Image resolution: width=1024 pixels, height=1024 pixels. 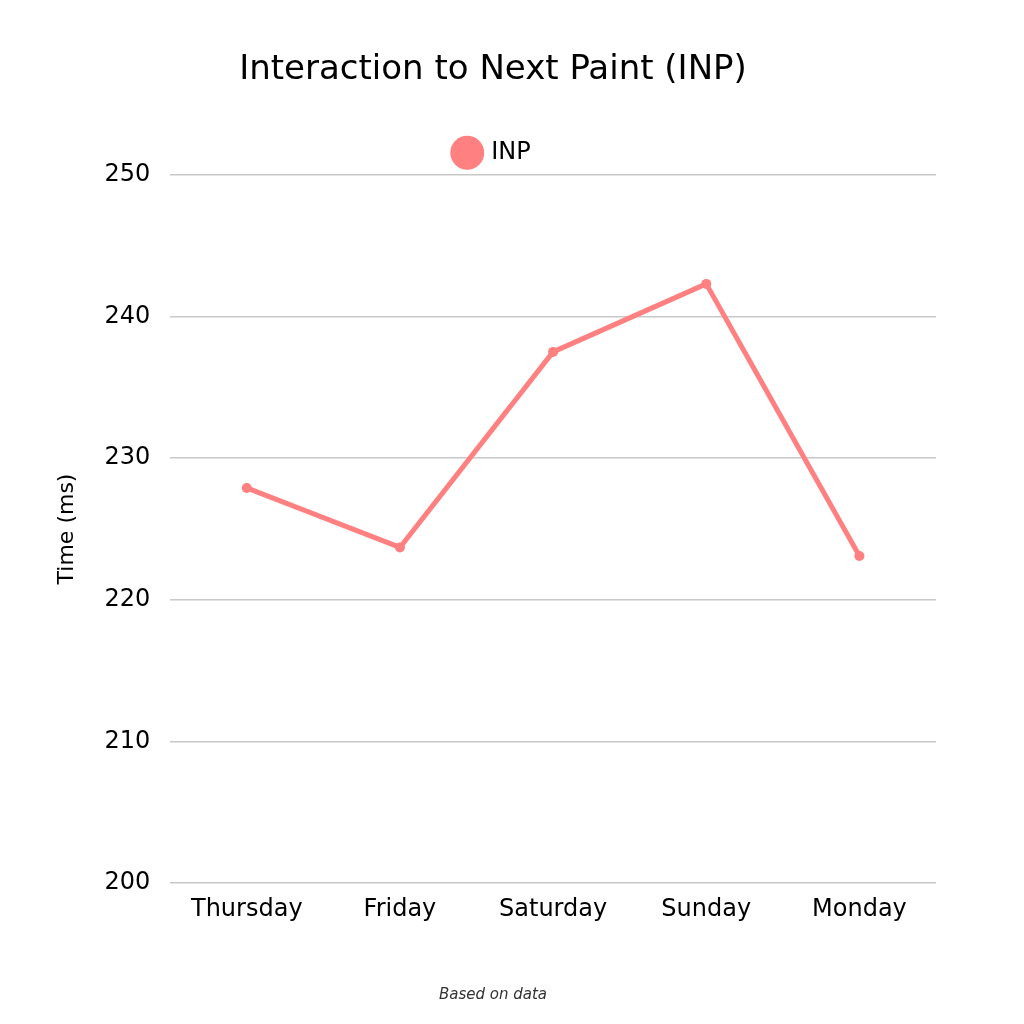 I want to click on legend-label: INP, so click(x=511, y=151).